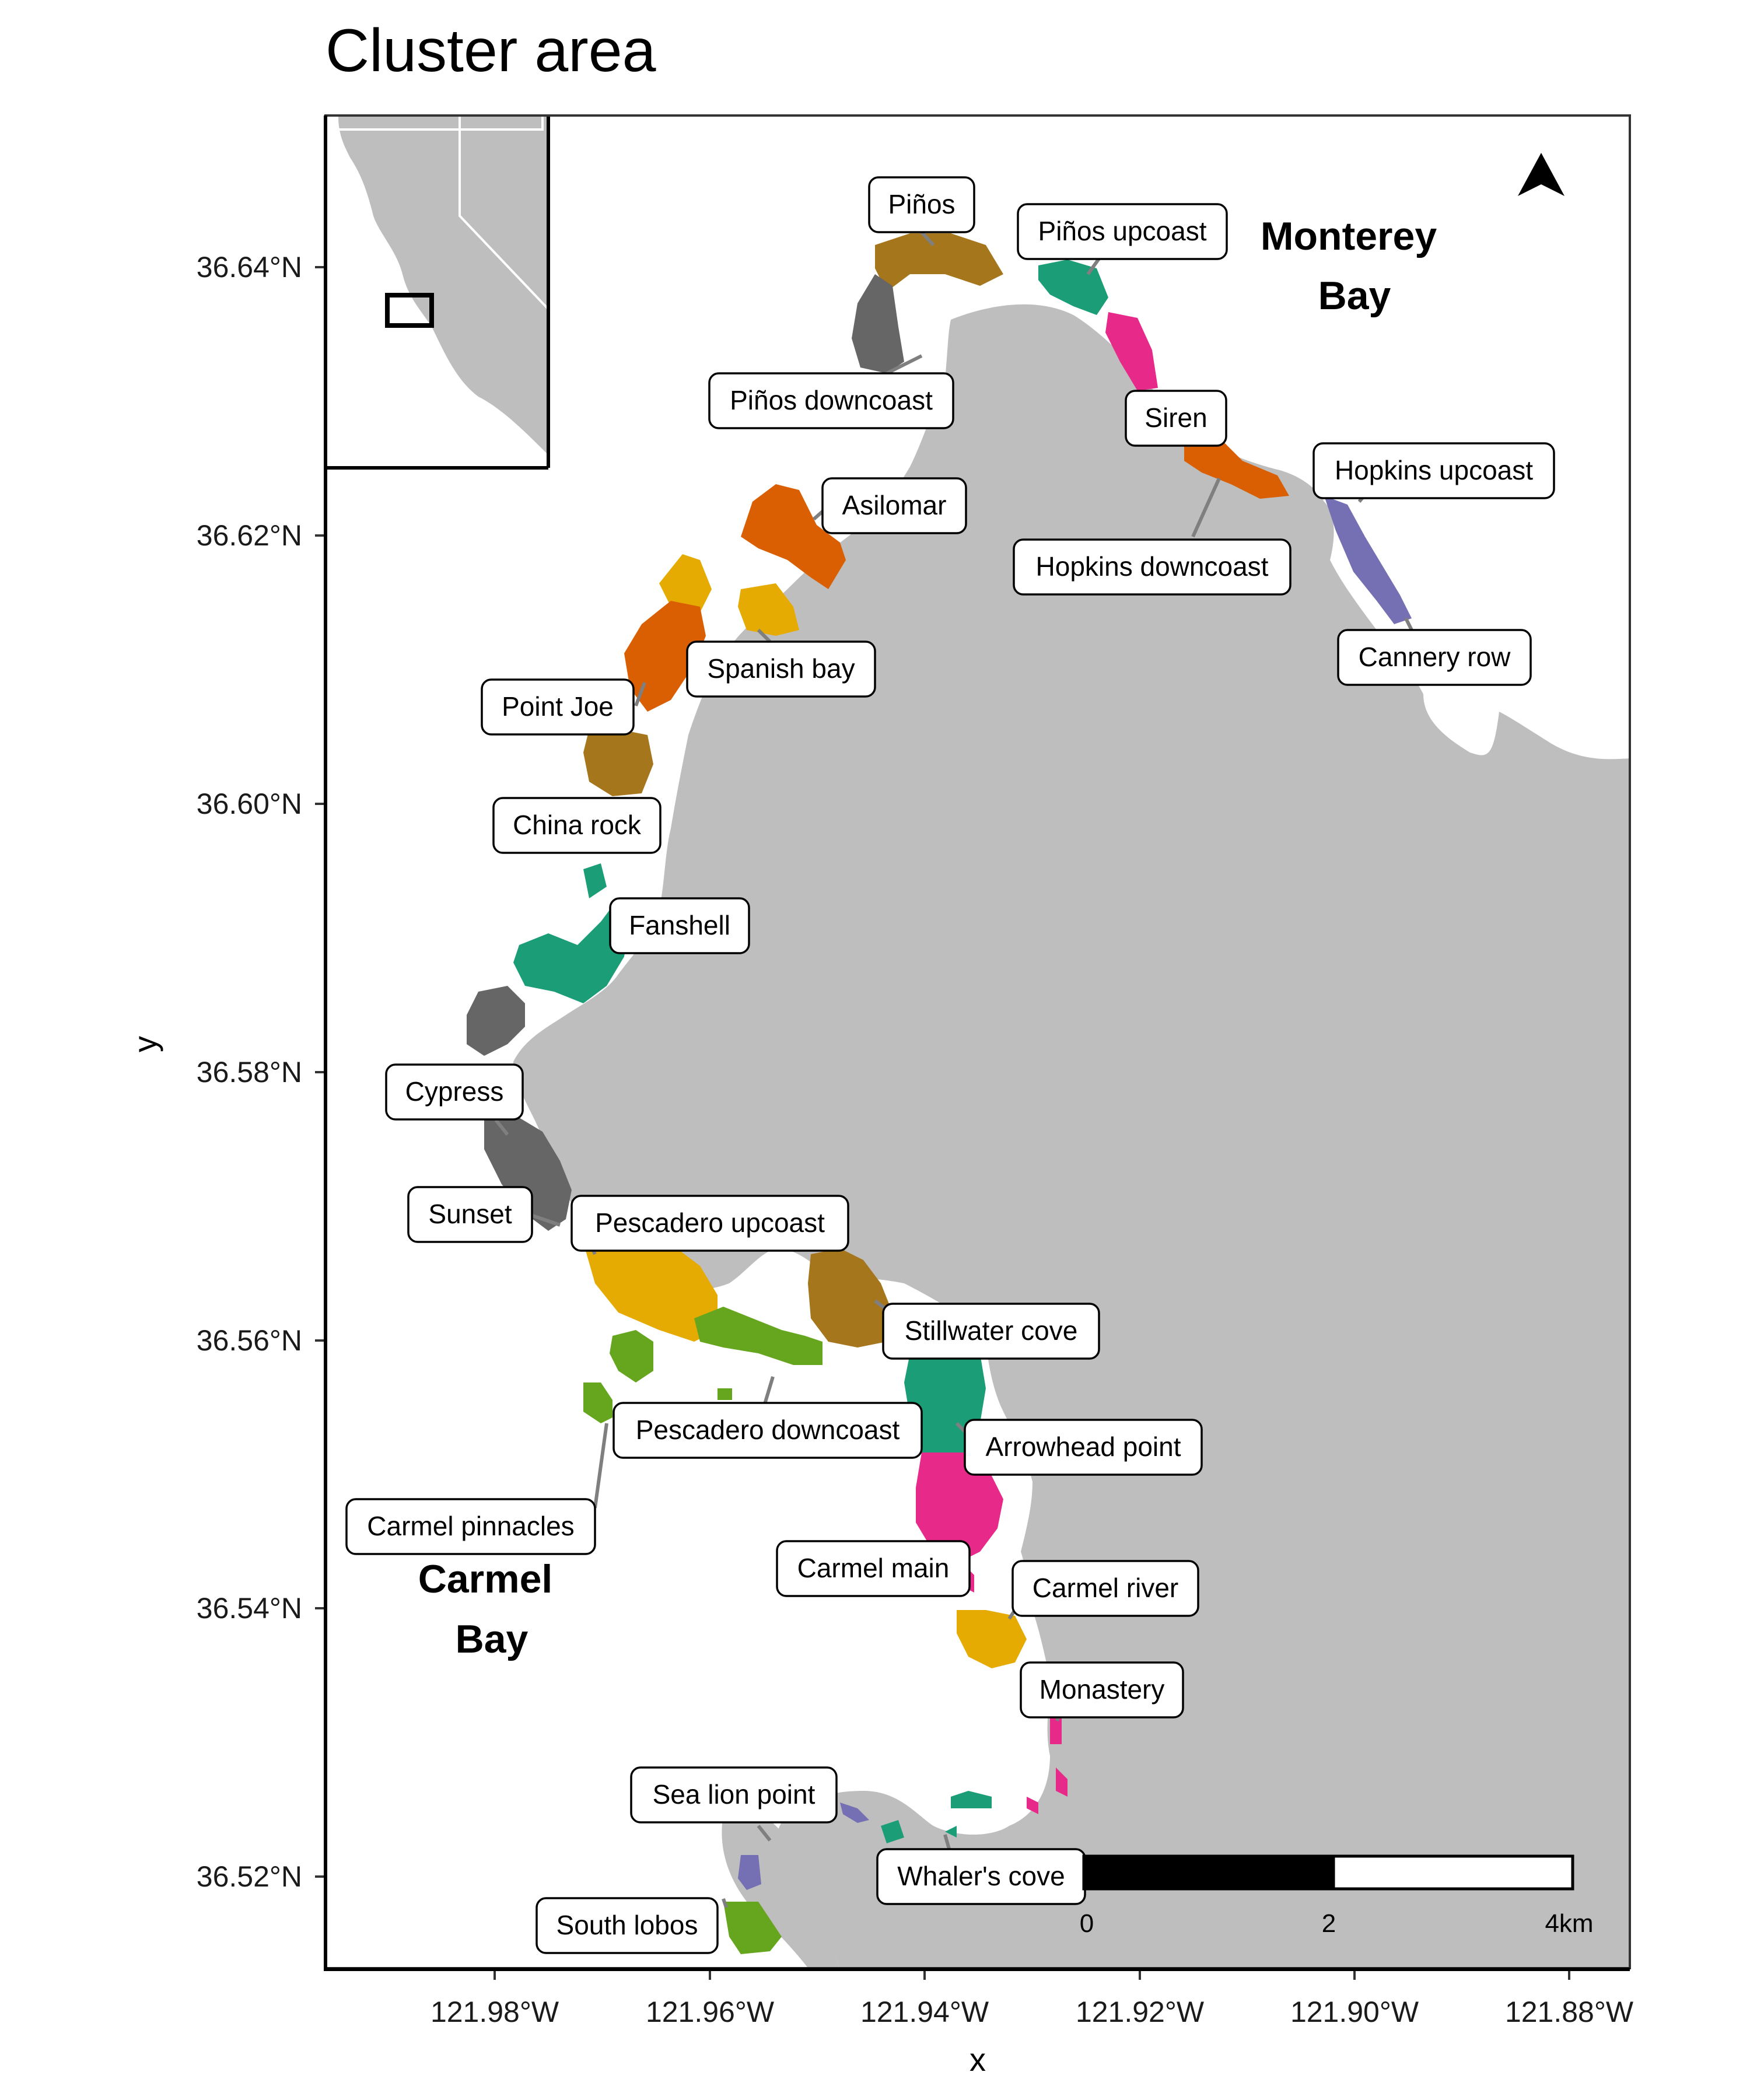 The height and width of the screenshot is (2100, 1750). I want to click on scale-label-4km: 4km, so click(1569, 1923).